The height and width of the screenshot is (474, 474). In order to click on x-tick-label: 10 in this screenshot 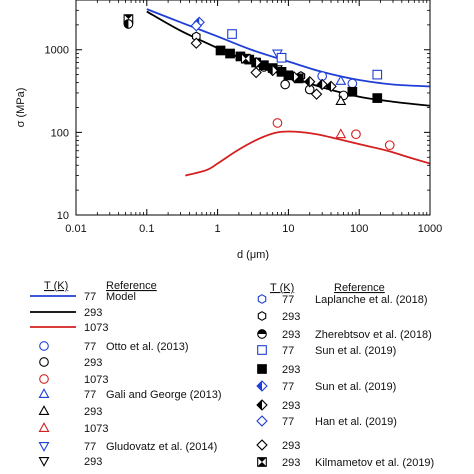, I will do `click(288, 229)`.